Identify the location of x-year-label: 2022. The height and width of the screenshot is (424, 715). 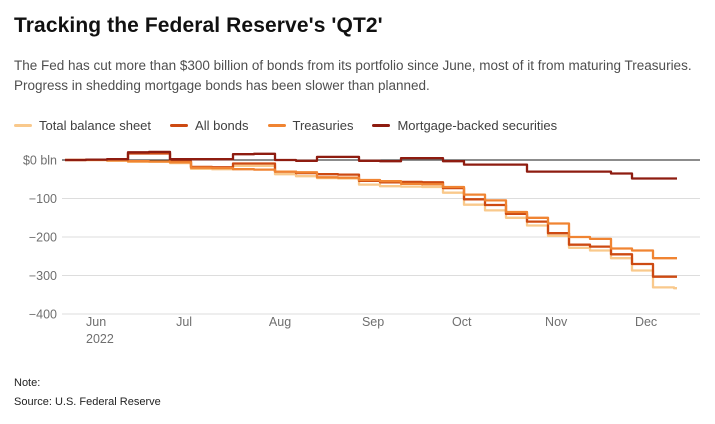
(100, 339).